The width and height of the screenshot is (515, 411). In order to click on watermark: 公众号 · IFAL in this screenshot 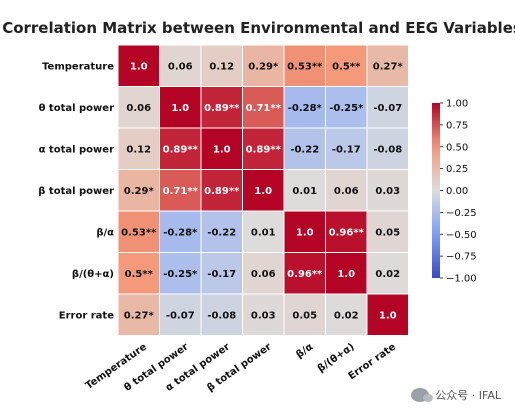, I will do `click(456, 395)`.